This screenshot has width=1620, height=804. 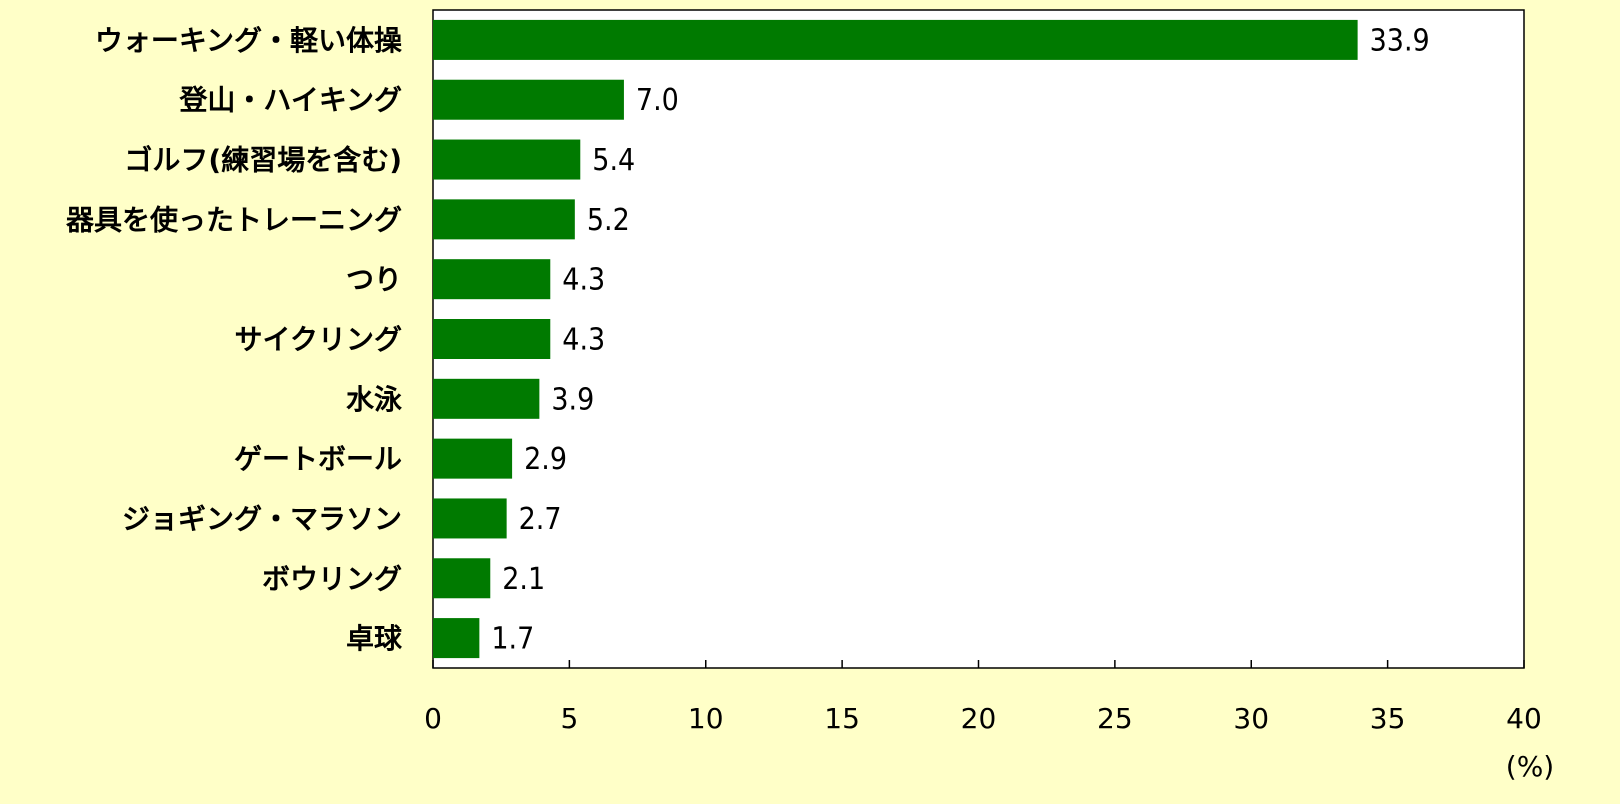 I want to click on x-tick-label: 40, so click(x=1524, y=718).